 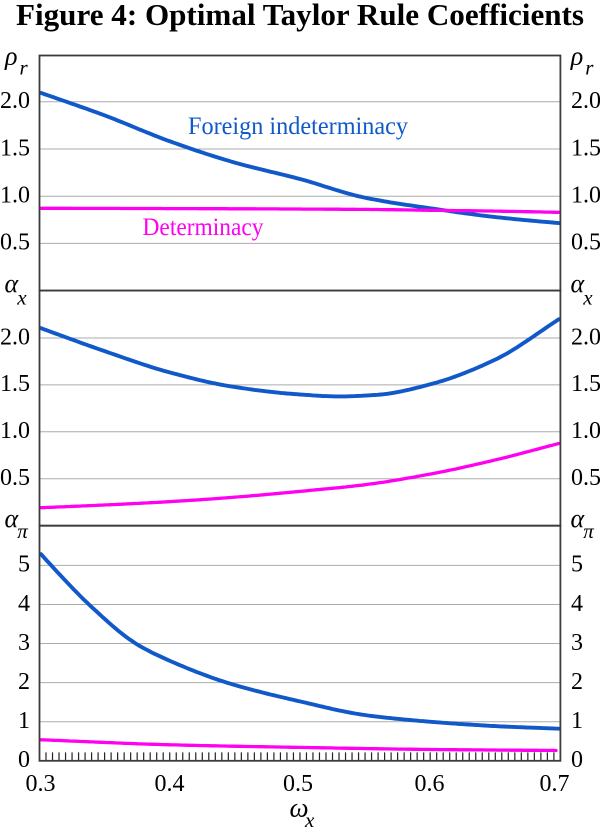 What do you see at coordinates (41, 784) in the screenshot?
I see `svg-text: 0.3` at bounding box center [41, 784].